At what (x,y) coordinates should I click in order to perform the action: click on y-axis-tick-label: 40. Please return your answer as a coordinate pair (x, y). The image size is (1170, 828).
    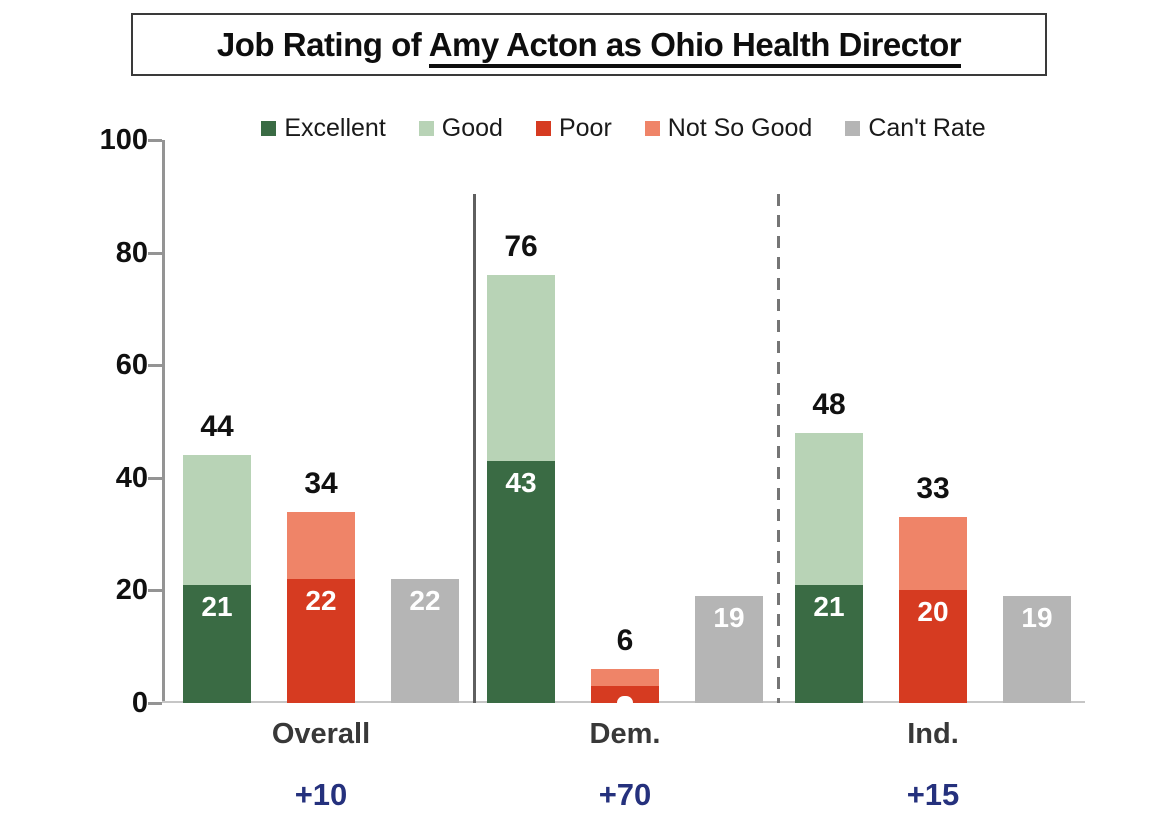
    Looking at the image, I should click on (131, 477).